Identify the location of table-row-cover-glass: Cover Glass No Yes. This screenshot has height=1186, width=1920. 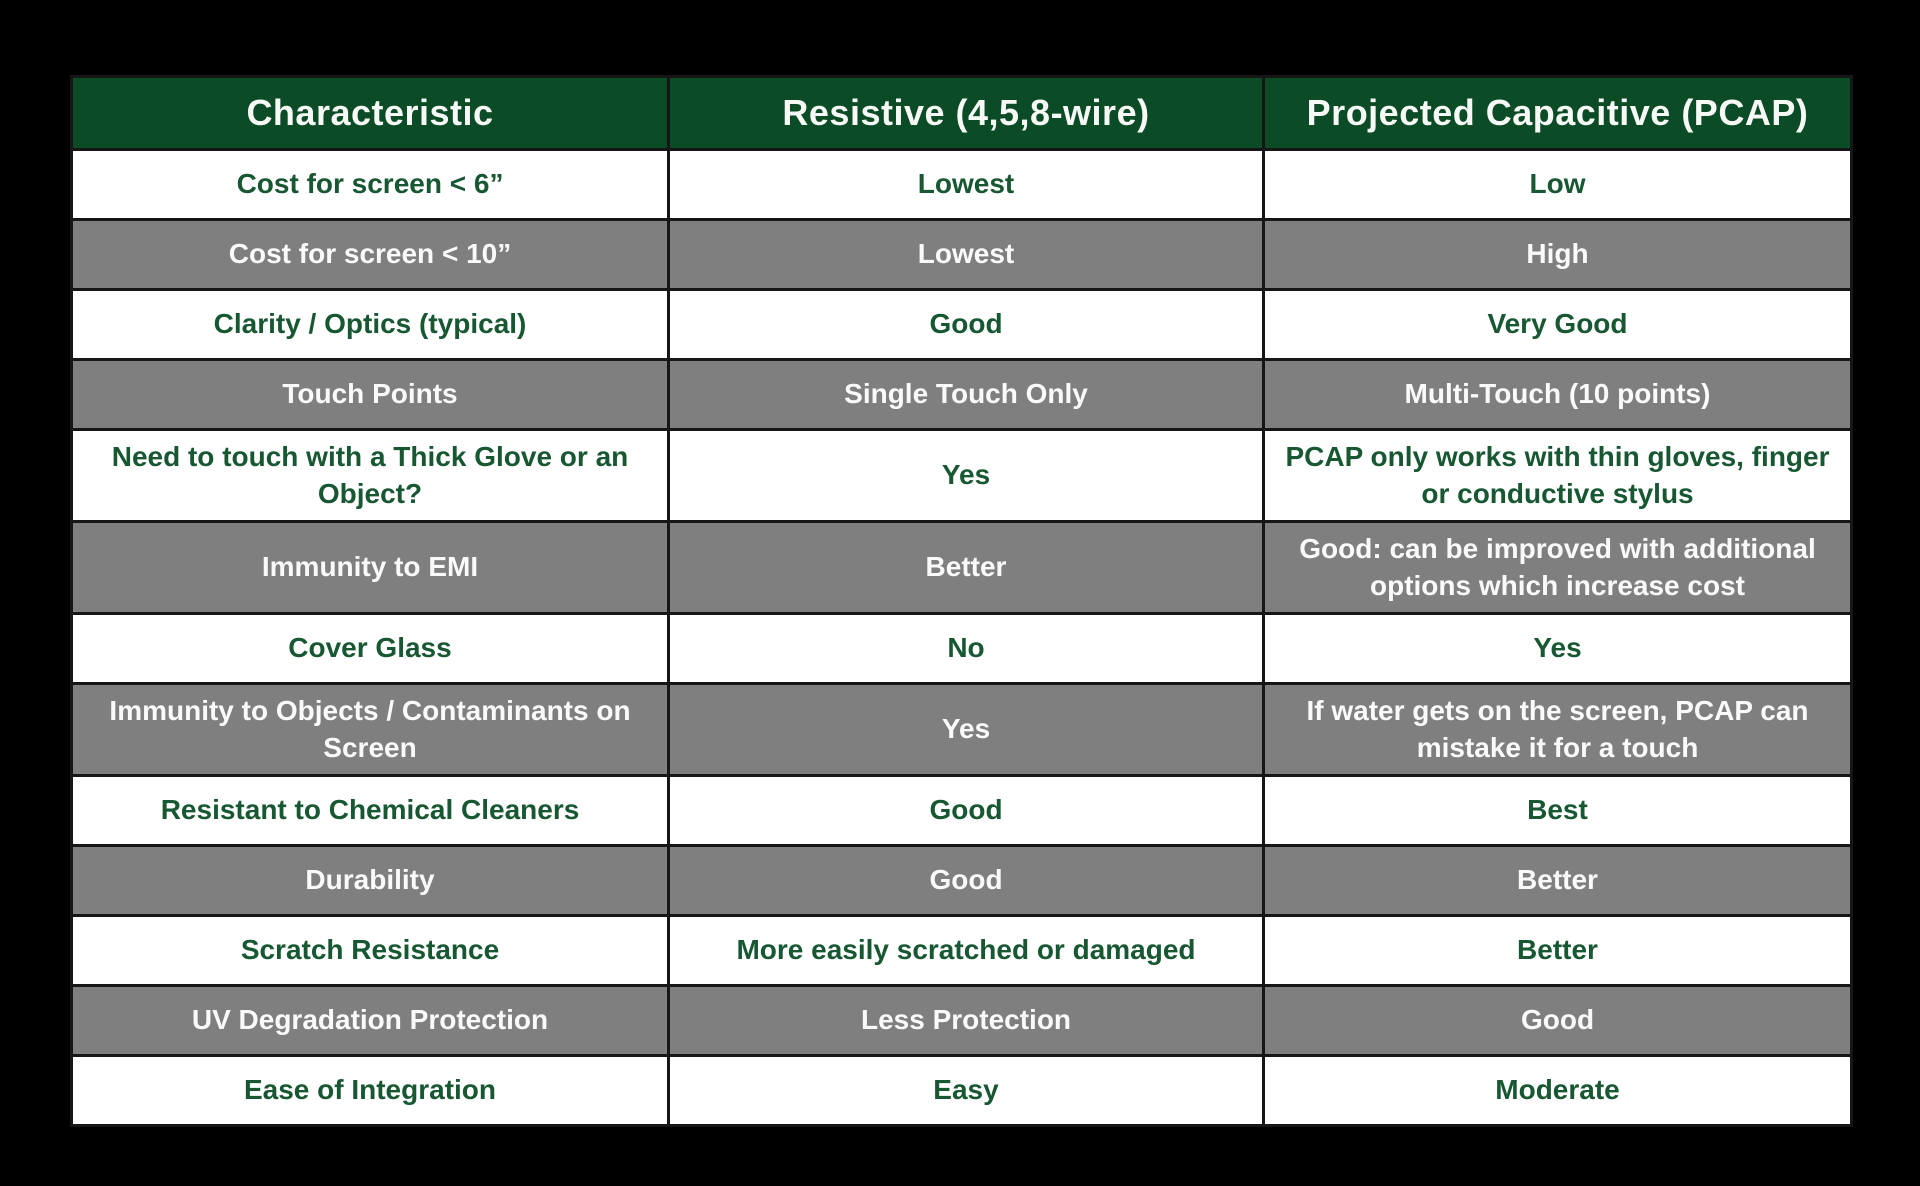
(961, 648).